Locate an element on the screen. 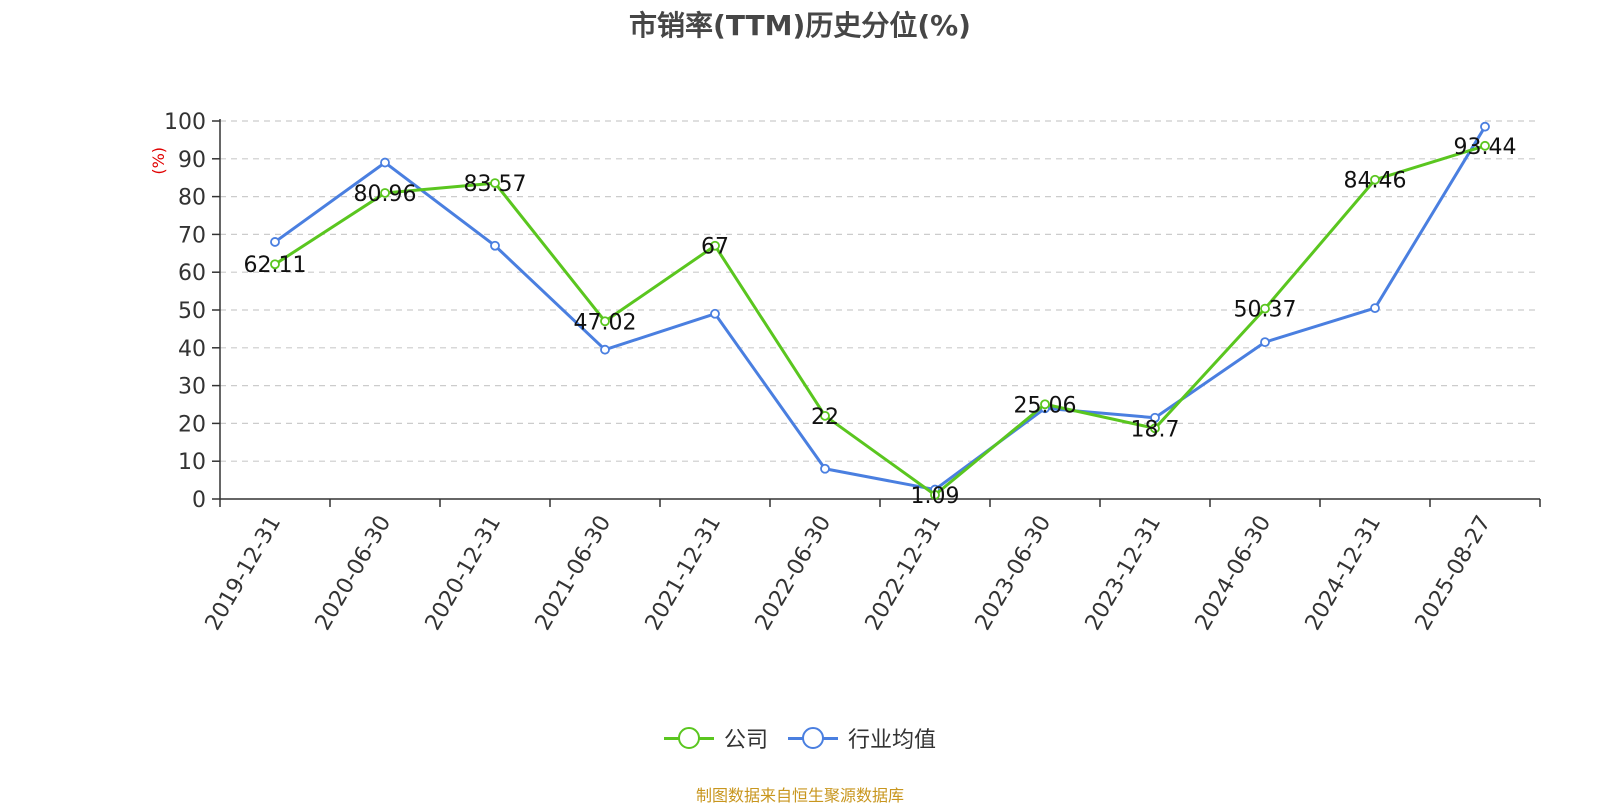 The width and height of the screenshot is (1600, 806). data-label: 83.57 is located at coordinates (495, 184).